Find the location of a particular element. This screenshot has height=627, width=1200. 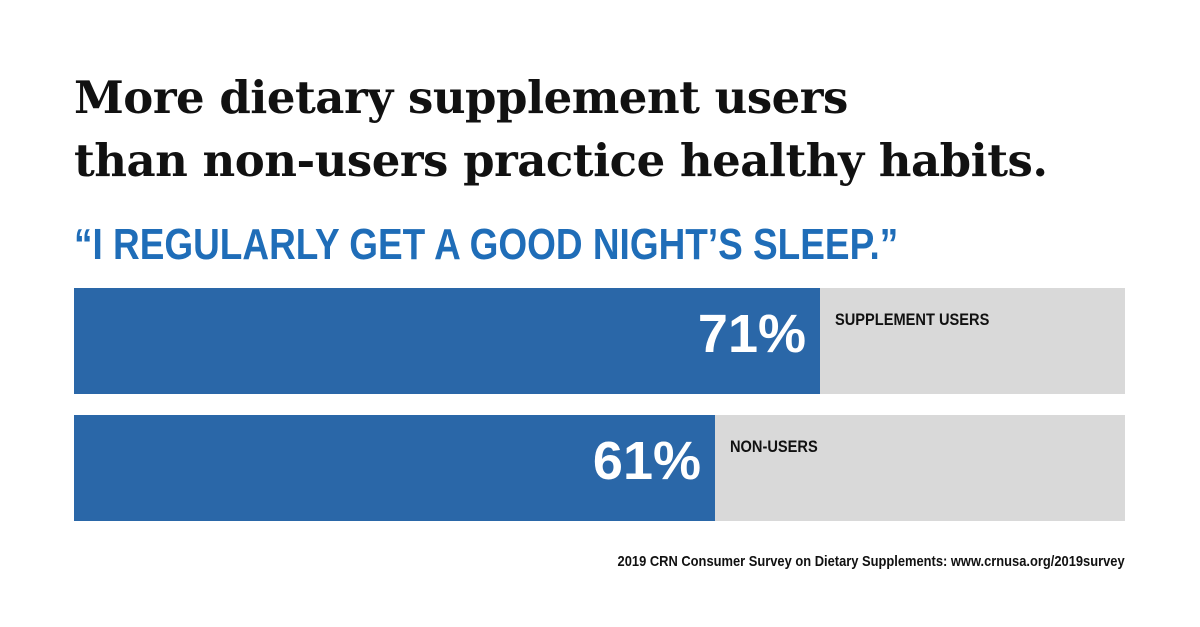

bar-track-non-users: 61% NON-USERS is located at coordinates (599, 468).